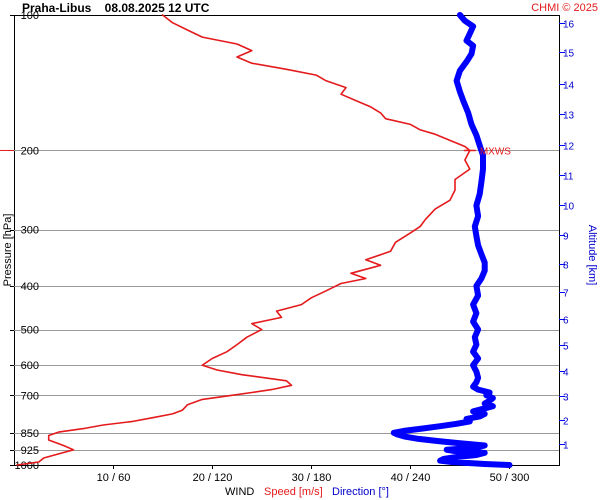  What do you see at coordinates (569, 54) in the screenshot?
I see `altitude-tick-label: 15` at bounding box center [569, 54].